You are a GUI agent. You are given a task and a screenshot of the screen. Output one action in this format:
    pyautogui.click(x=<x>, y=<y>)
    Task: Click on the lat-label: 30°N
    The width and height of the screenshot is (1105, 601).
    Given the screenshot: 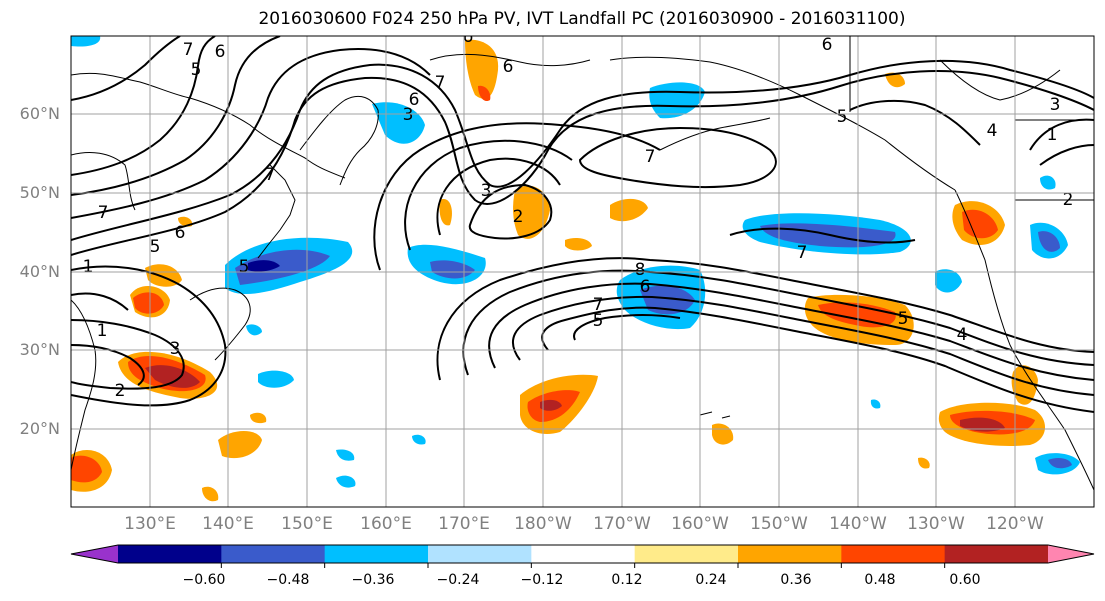 What is the action you would take?
    pyautogui.click(x=39, y=349)
    